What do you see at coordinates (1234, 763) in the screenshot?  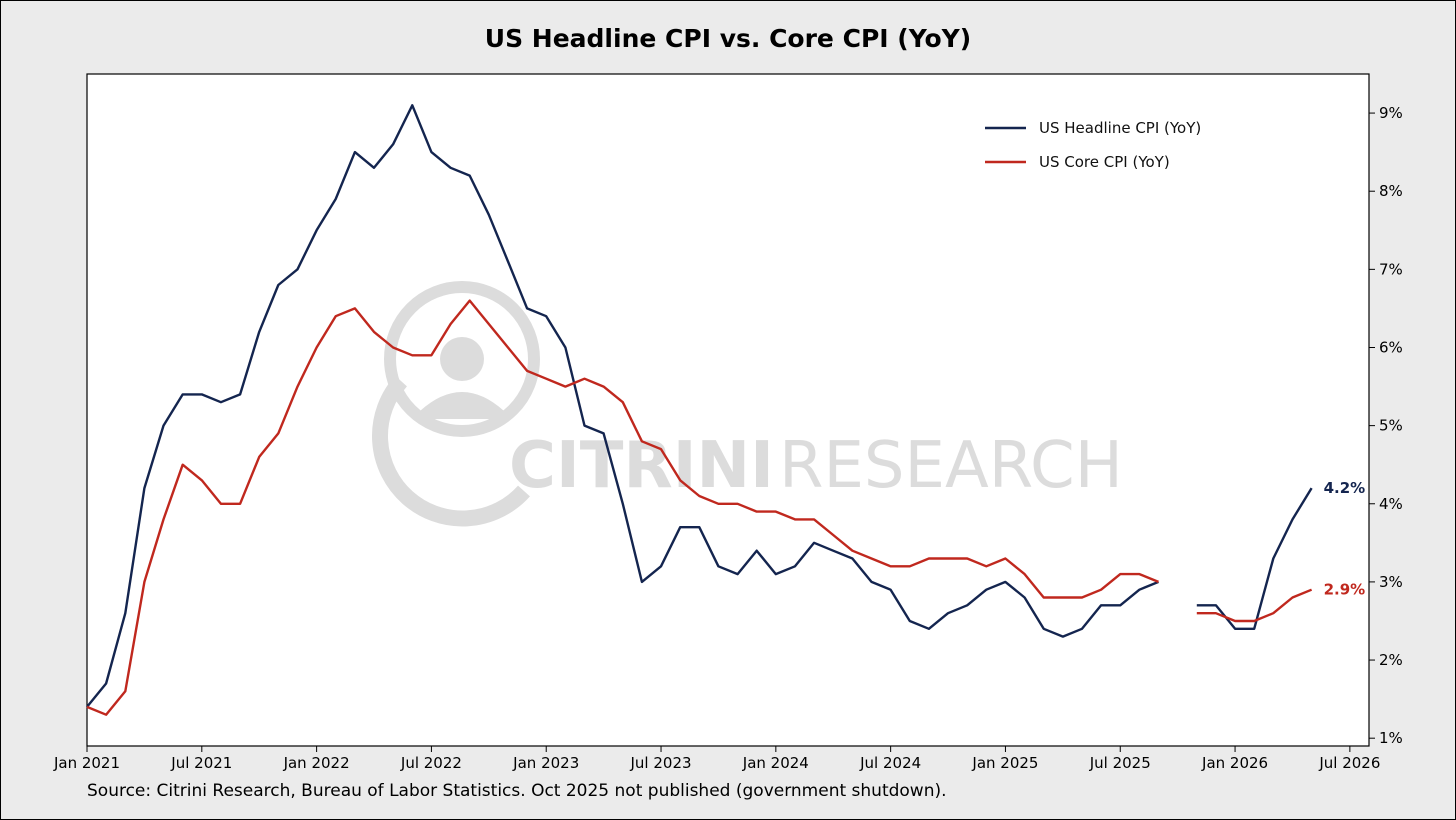 I see `x-tick-label: Jan 2026` at bounding box center [1234, 763].